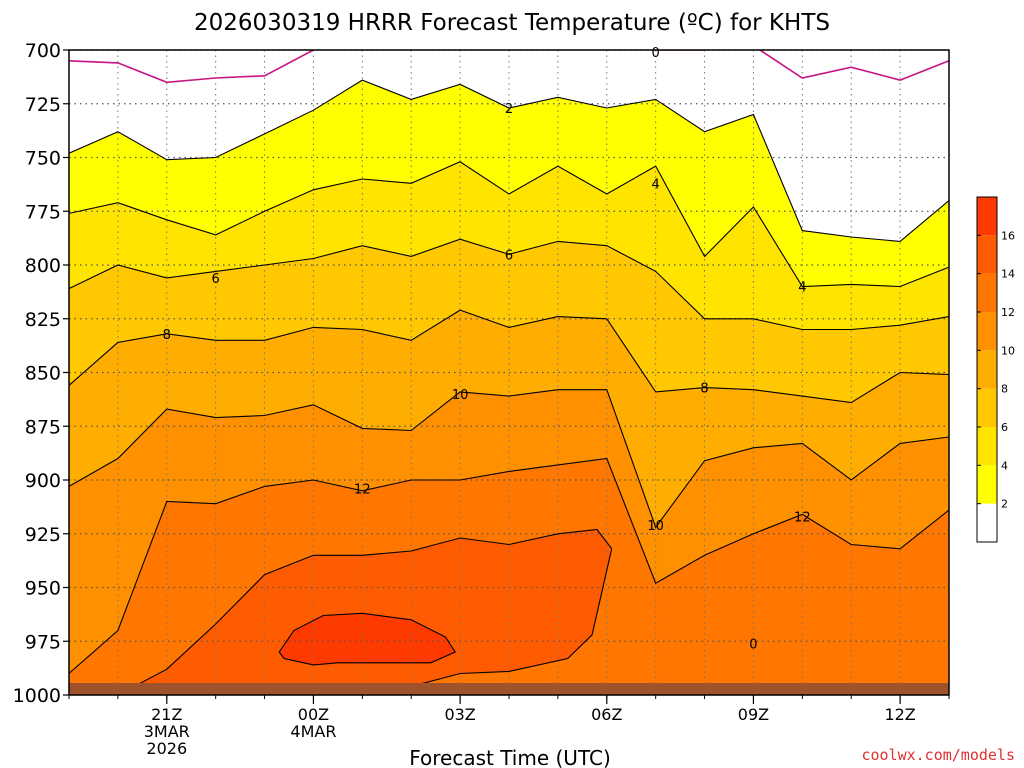 The height and width of the screenshot is (768, 1024). I want to click on y-axis: 700 725 750 775 800 825 850 875 900 925 950 975 1000, so click(41, 373).